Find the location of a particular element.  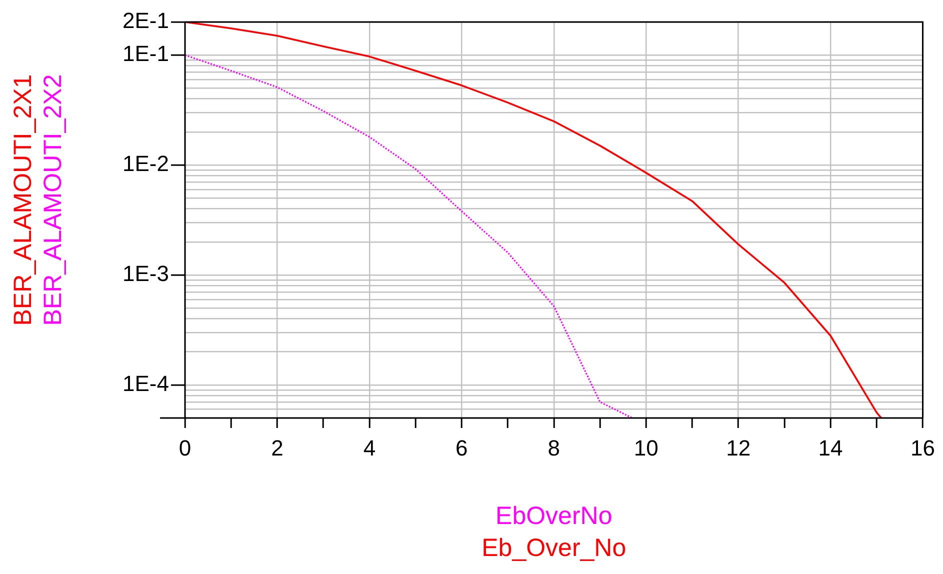

y-tick-label: 1E-4 is located at coordinates (145, 383).